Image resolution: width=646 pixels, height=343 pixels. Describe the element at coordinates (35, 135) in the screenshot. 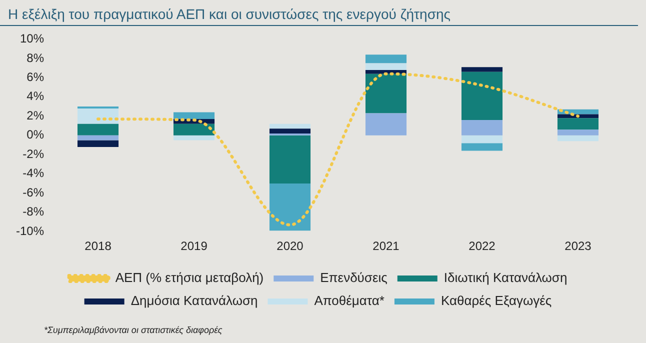

I see `y-tick-label: 0%` at that location.